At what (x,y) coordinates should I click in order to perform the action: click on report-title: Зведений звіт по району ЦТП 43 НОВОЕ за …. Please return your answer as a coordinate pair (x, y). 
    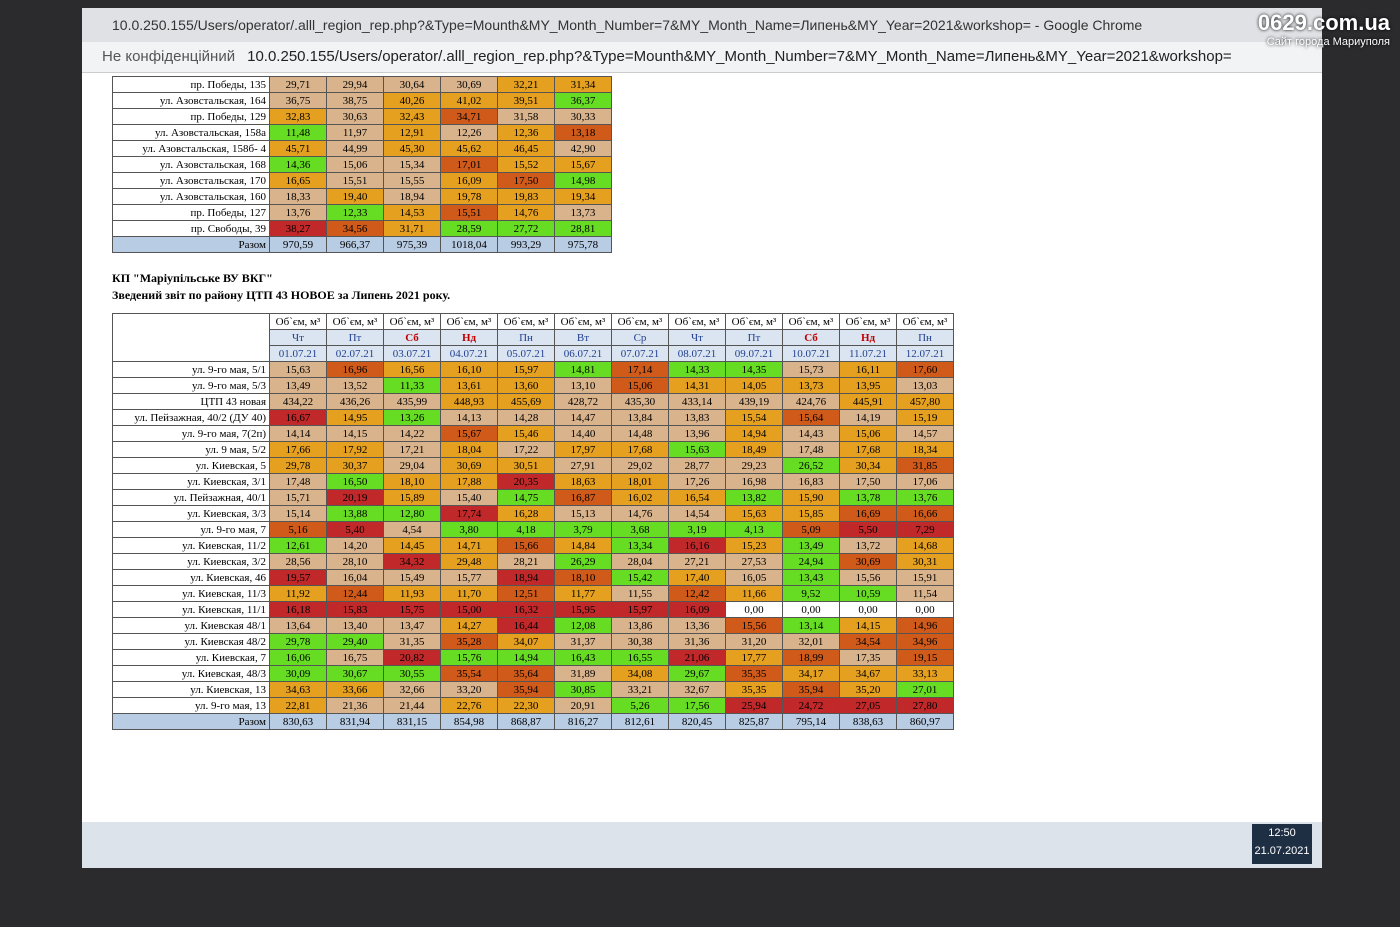
    Looking at the image, I should click on (281, 295).